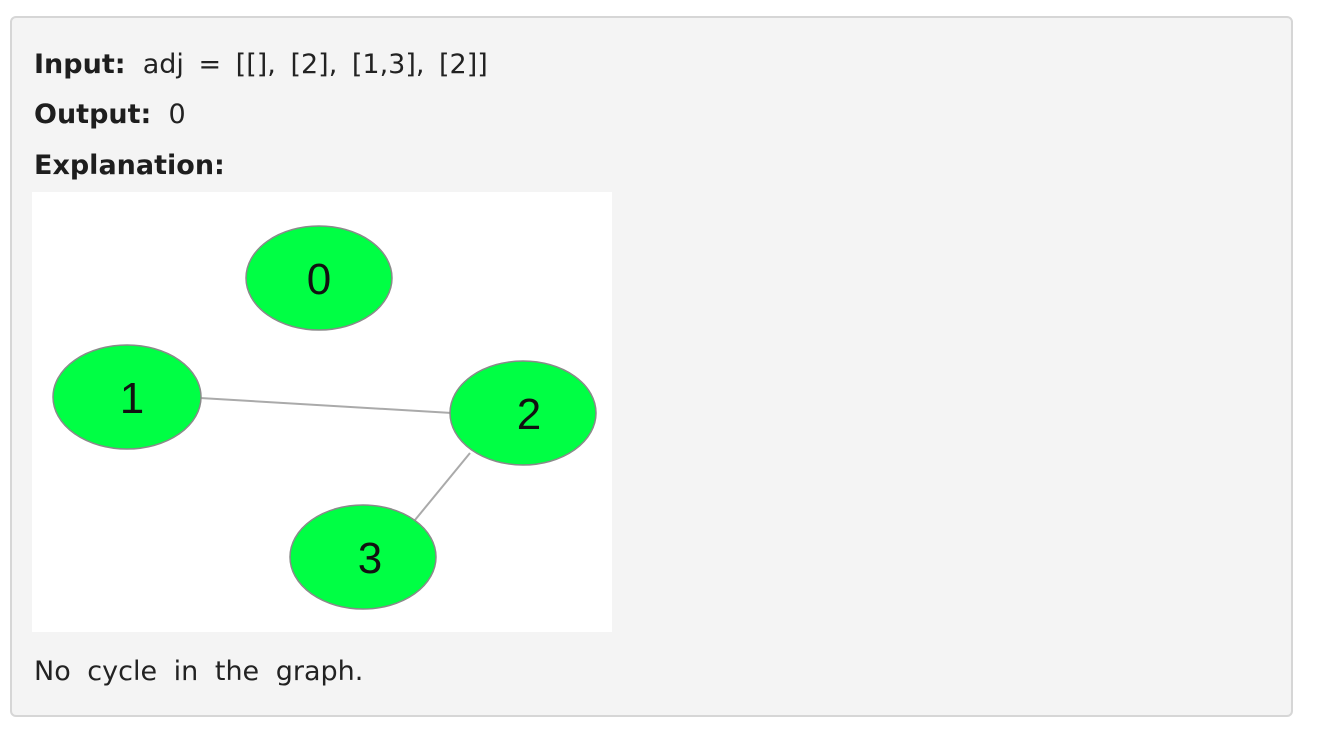 Image resolution: width=1328 pixels, height=748 pixels. I want to click on output-label: Output:, so click(93, 114).